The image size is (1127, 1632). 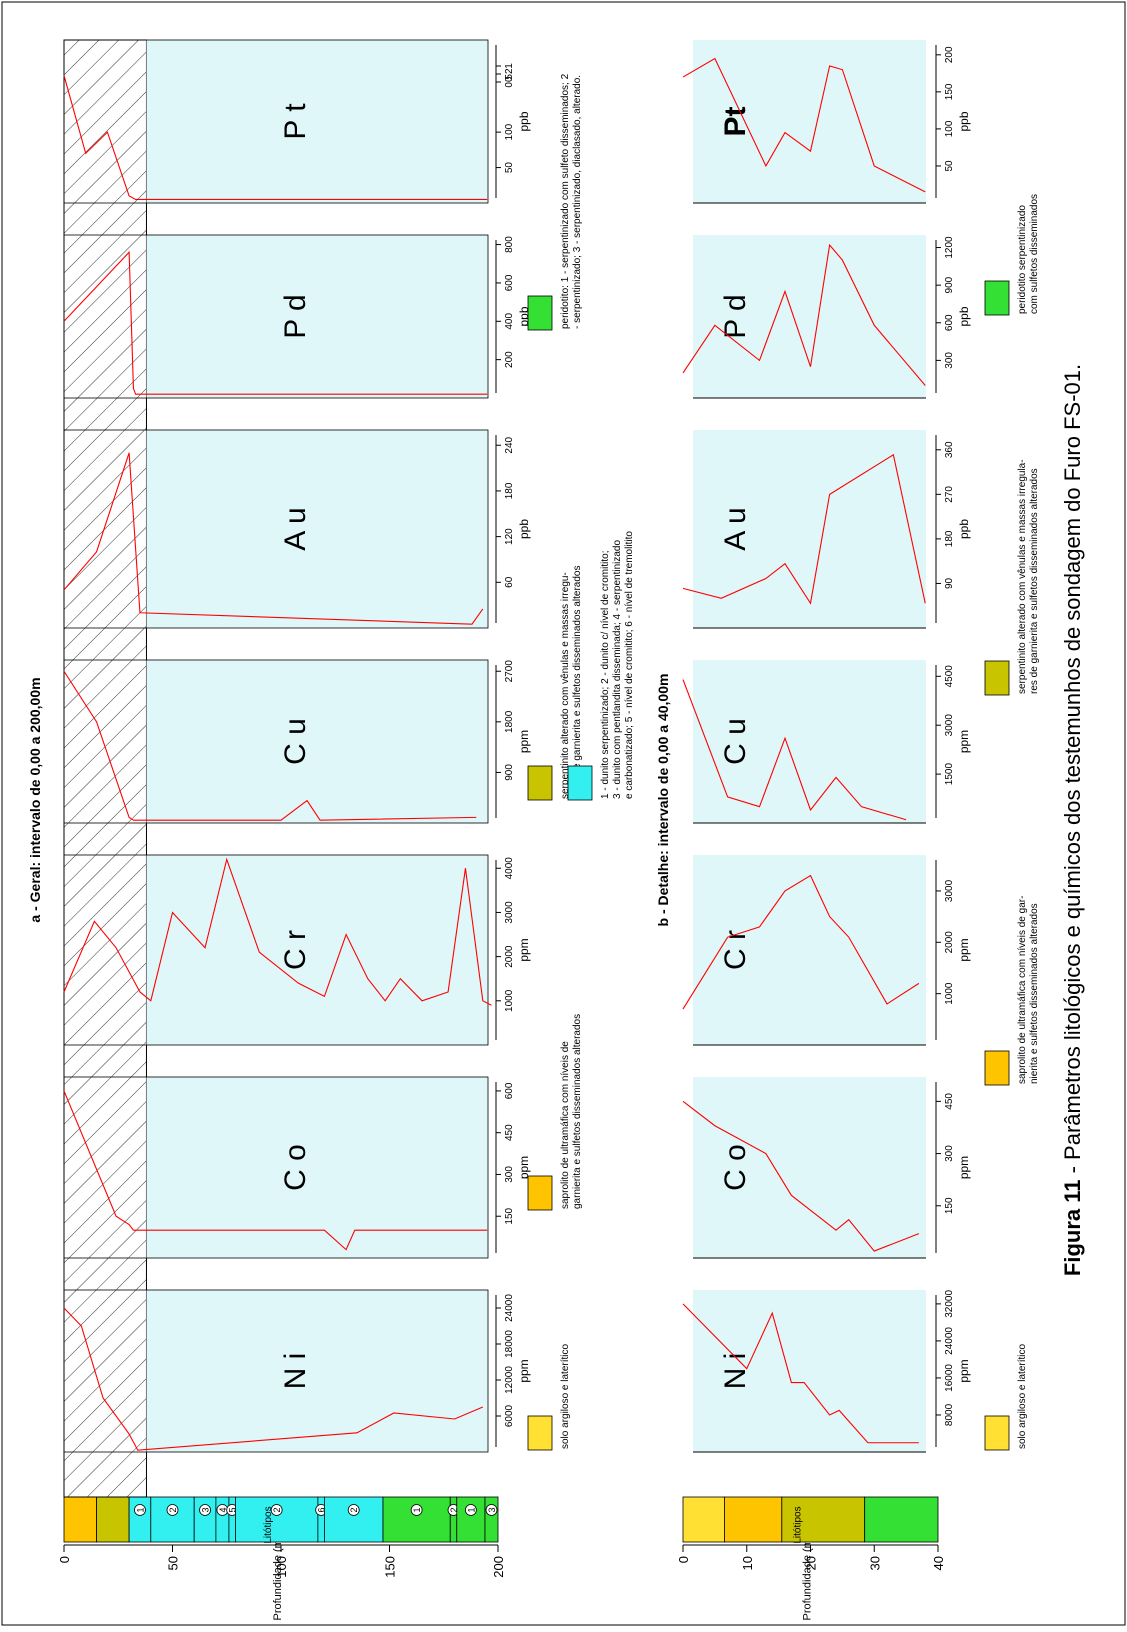 What do you see at coordinates (949, 128) in the screenshot?
I see `value-tick-label: 100` at bounding box center [949, 128].